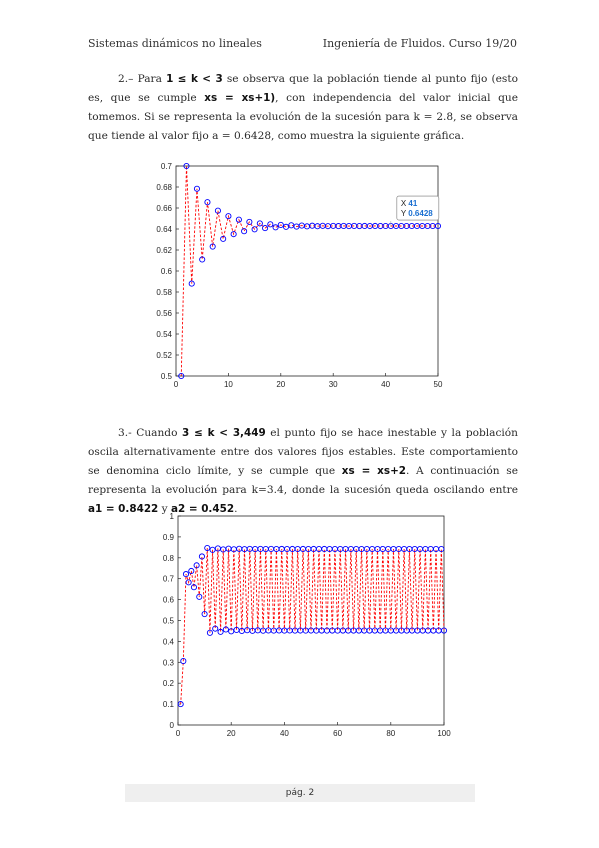 The width and height of the screenshot is (599, 848). Describe the element at coordinates (417, 213) in the screenshot. I see `datatip-y: Y 0.6428` at that location.